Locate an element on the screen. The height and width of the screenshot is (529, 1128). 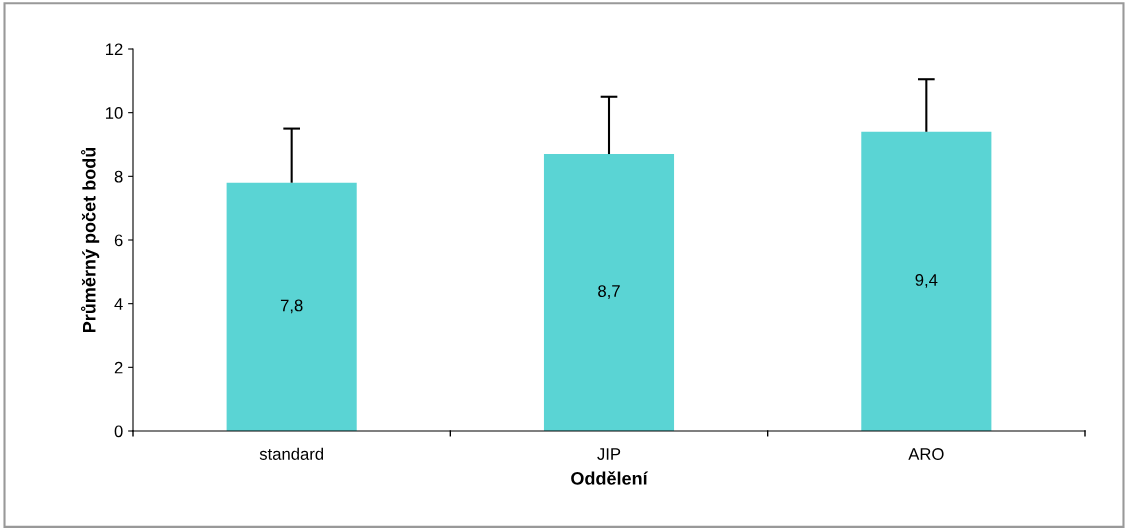
y-axis-title: Průměrný počet bodů is located at coordinates (90, 240).